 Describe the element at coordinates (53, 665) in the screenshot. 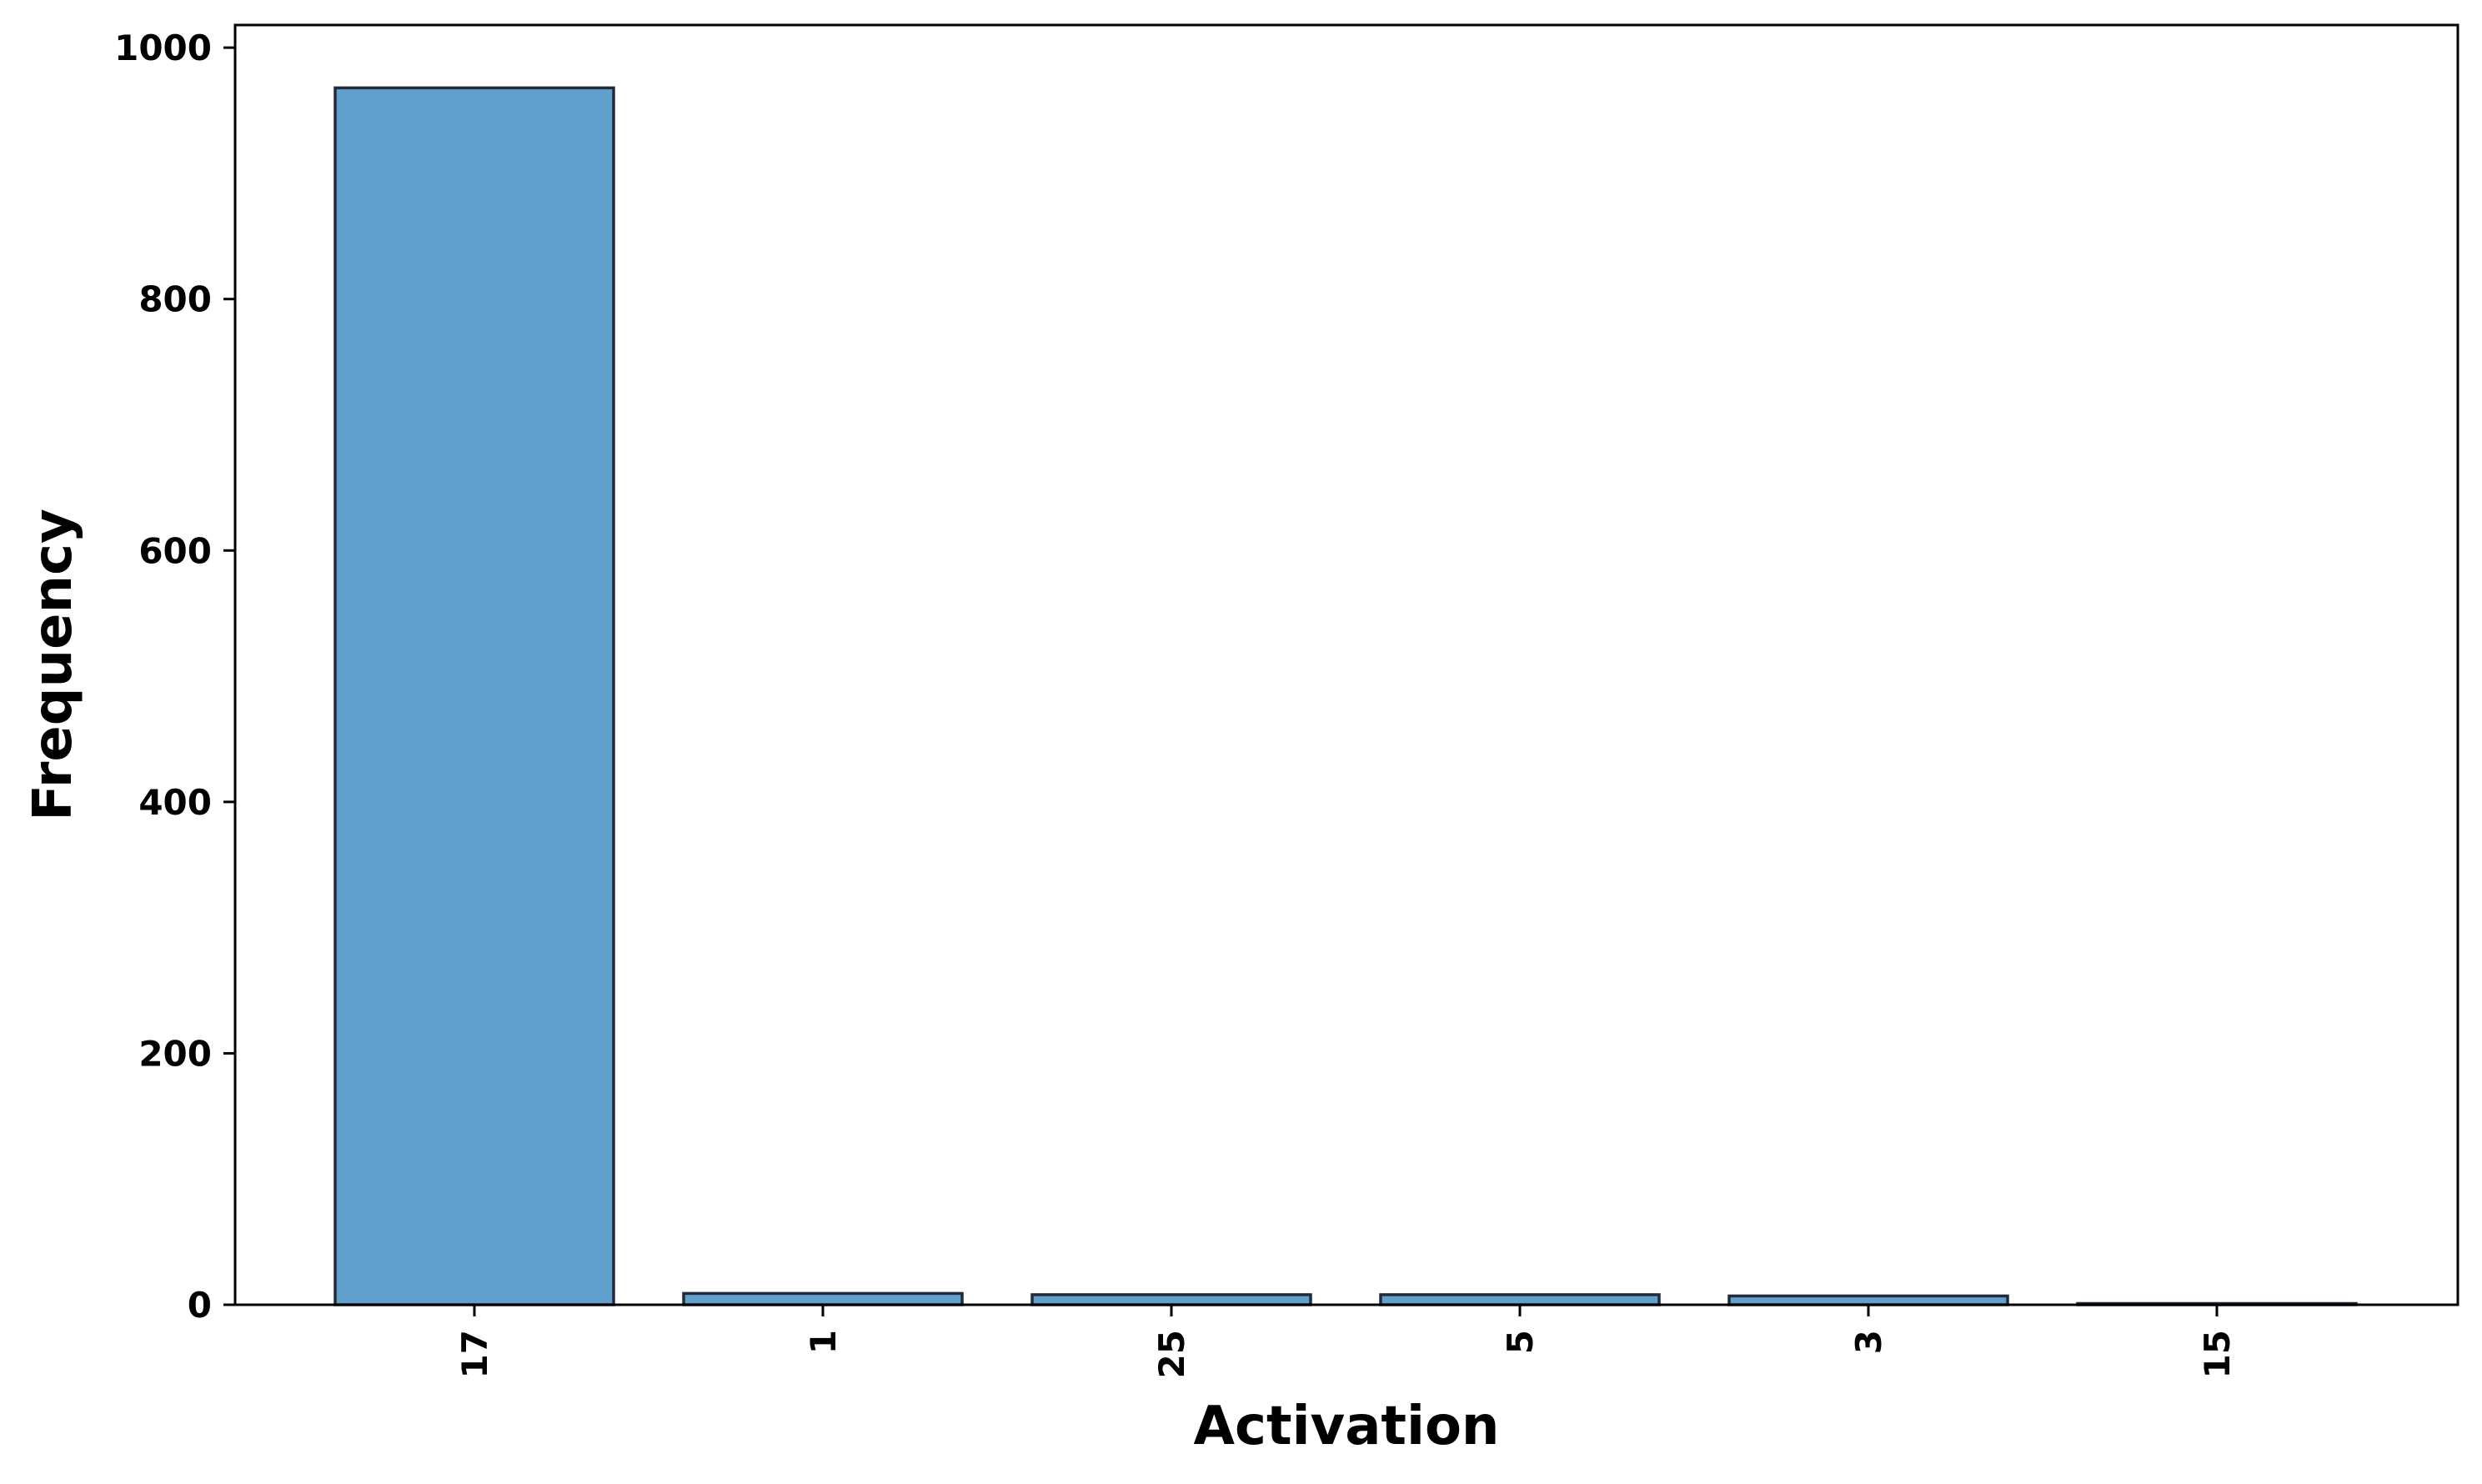

I see `y-axis-label: Frequency` at that location.